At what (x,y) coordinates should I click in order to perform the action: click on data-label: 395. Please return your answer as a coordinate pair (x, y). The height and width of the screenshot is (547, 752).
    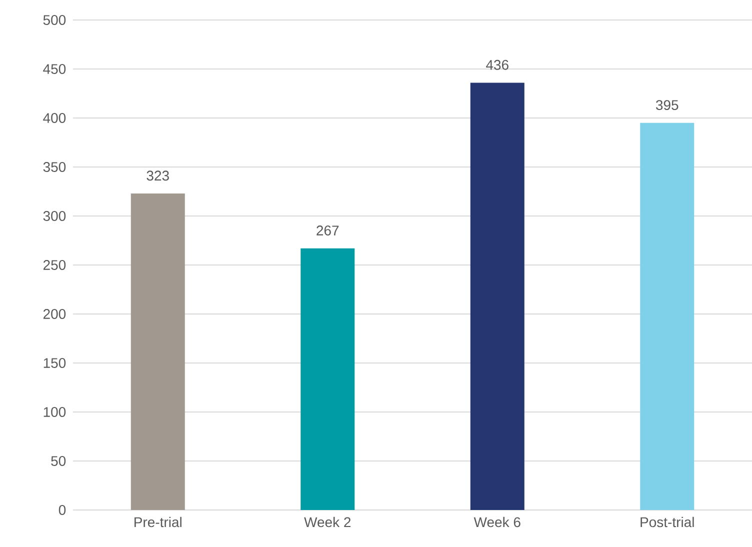
    Looking at the image, I should click on (667, 105).